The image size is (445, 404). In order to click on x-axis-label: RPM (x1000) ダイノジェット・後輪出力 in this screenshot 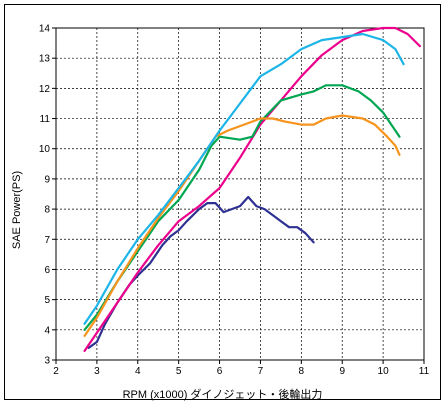, I will do `click(222, 395)`.